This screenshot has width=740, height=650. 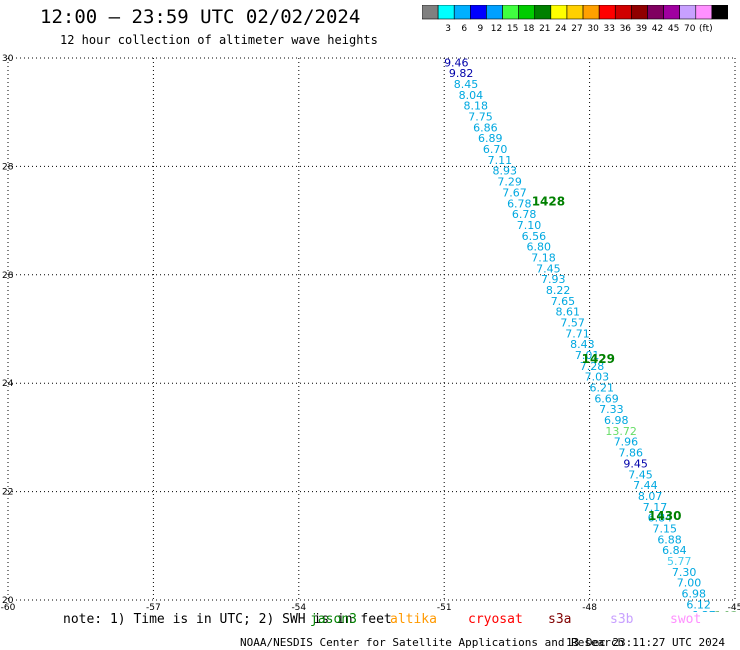 I want to click on x-tick-label: -51, so click(x=444, y=607).